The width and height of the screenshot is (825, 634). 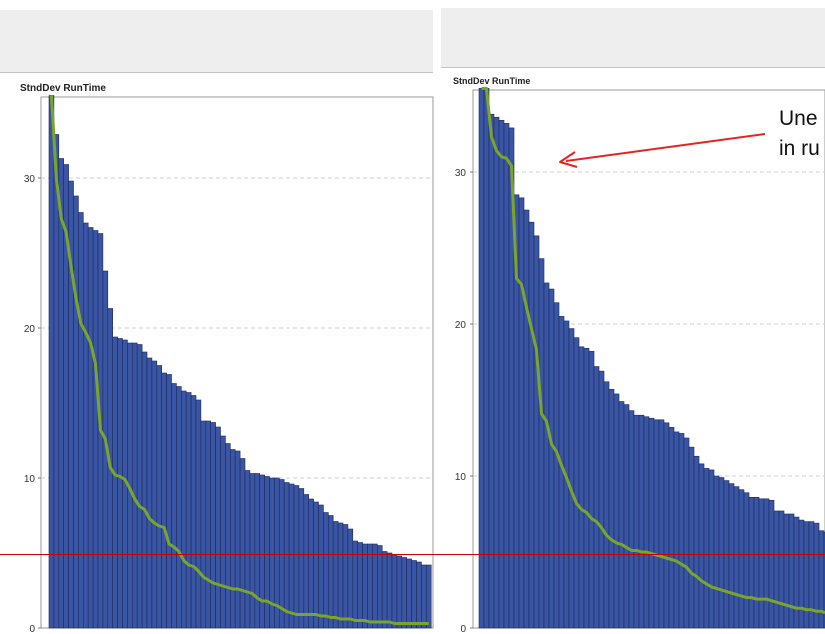 What do you see at coordinates (216, 52) in the screenshot?
I see `chart-panel-left: StndDev RunTime` at bounding box center [216, 52].